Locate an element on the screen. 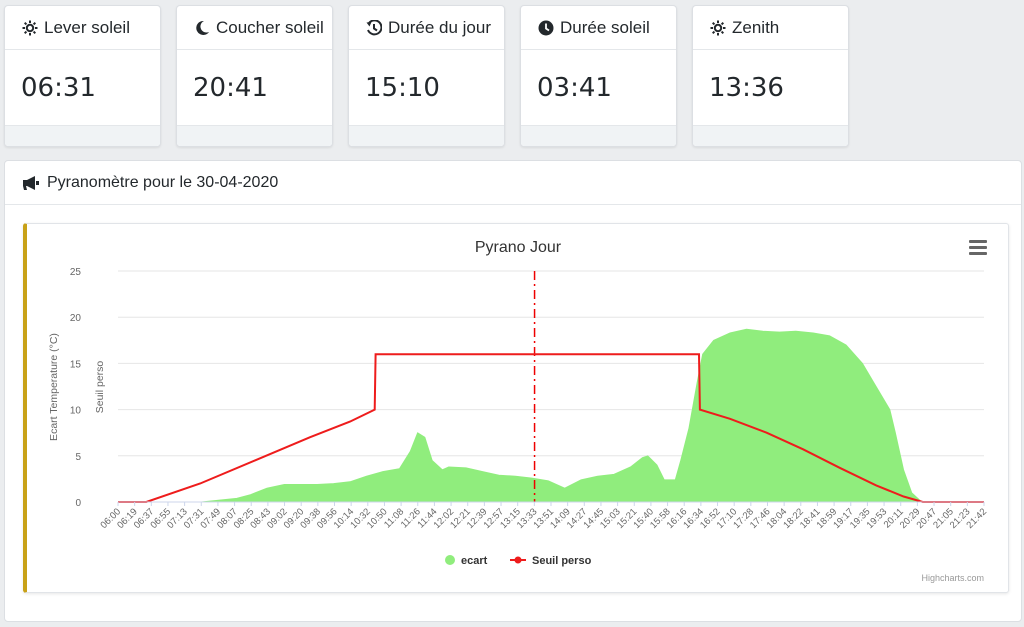 This screenshot has height=627, width=1024. chart-menu-button is located at coordinates (978, 248).